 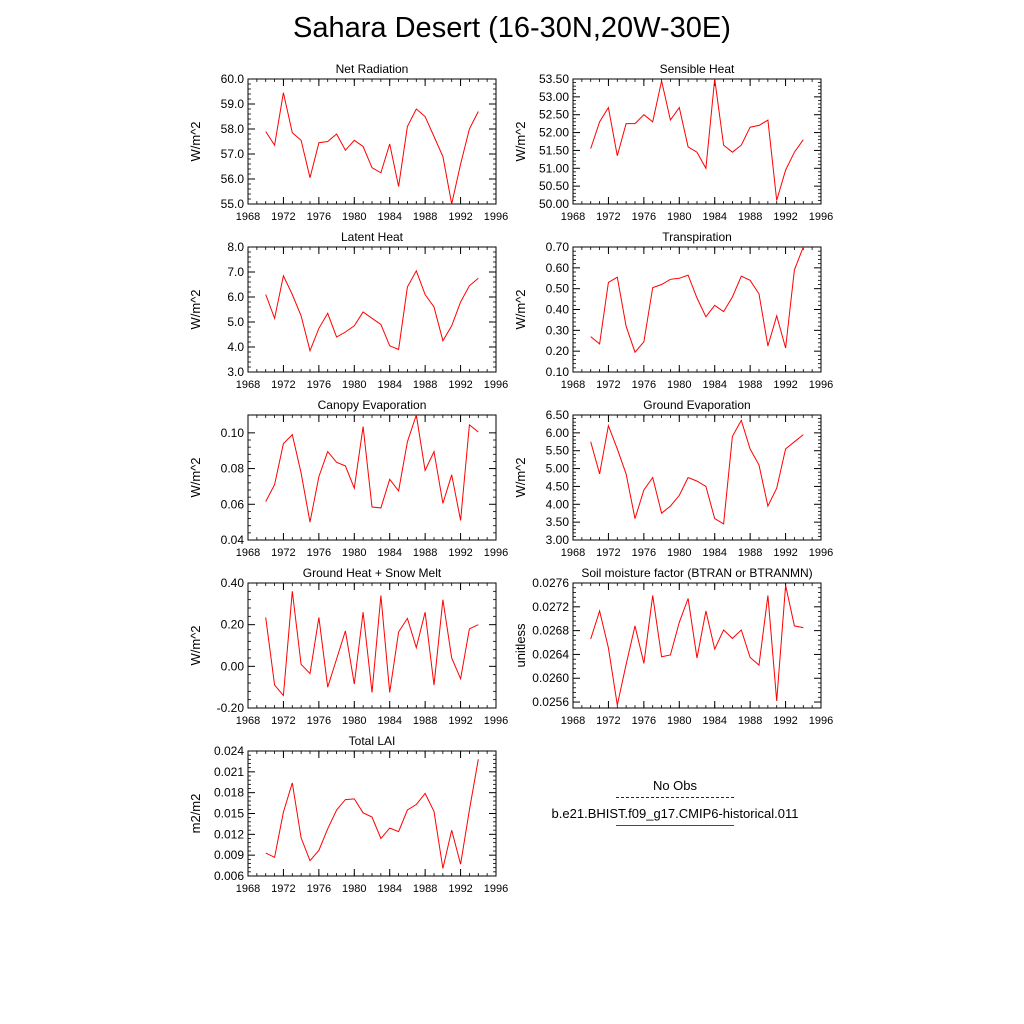 What do you see at coordinates (550, 702) in the screenshot?
I see `y-tick-label: 0.0256` at bounding box center [550, 702].